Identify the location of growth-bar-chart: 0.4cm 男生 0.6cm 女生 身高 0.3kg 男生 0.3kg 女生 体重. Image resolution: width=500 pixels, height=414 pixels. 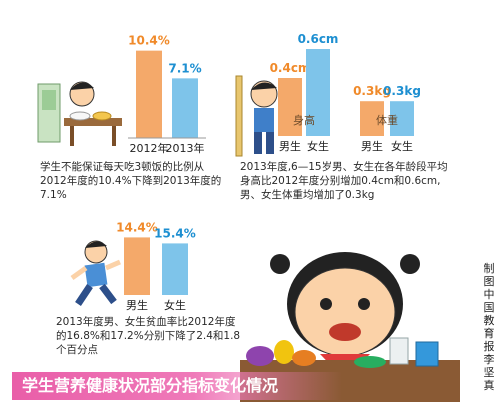
(345, 92).